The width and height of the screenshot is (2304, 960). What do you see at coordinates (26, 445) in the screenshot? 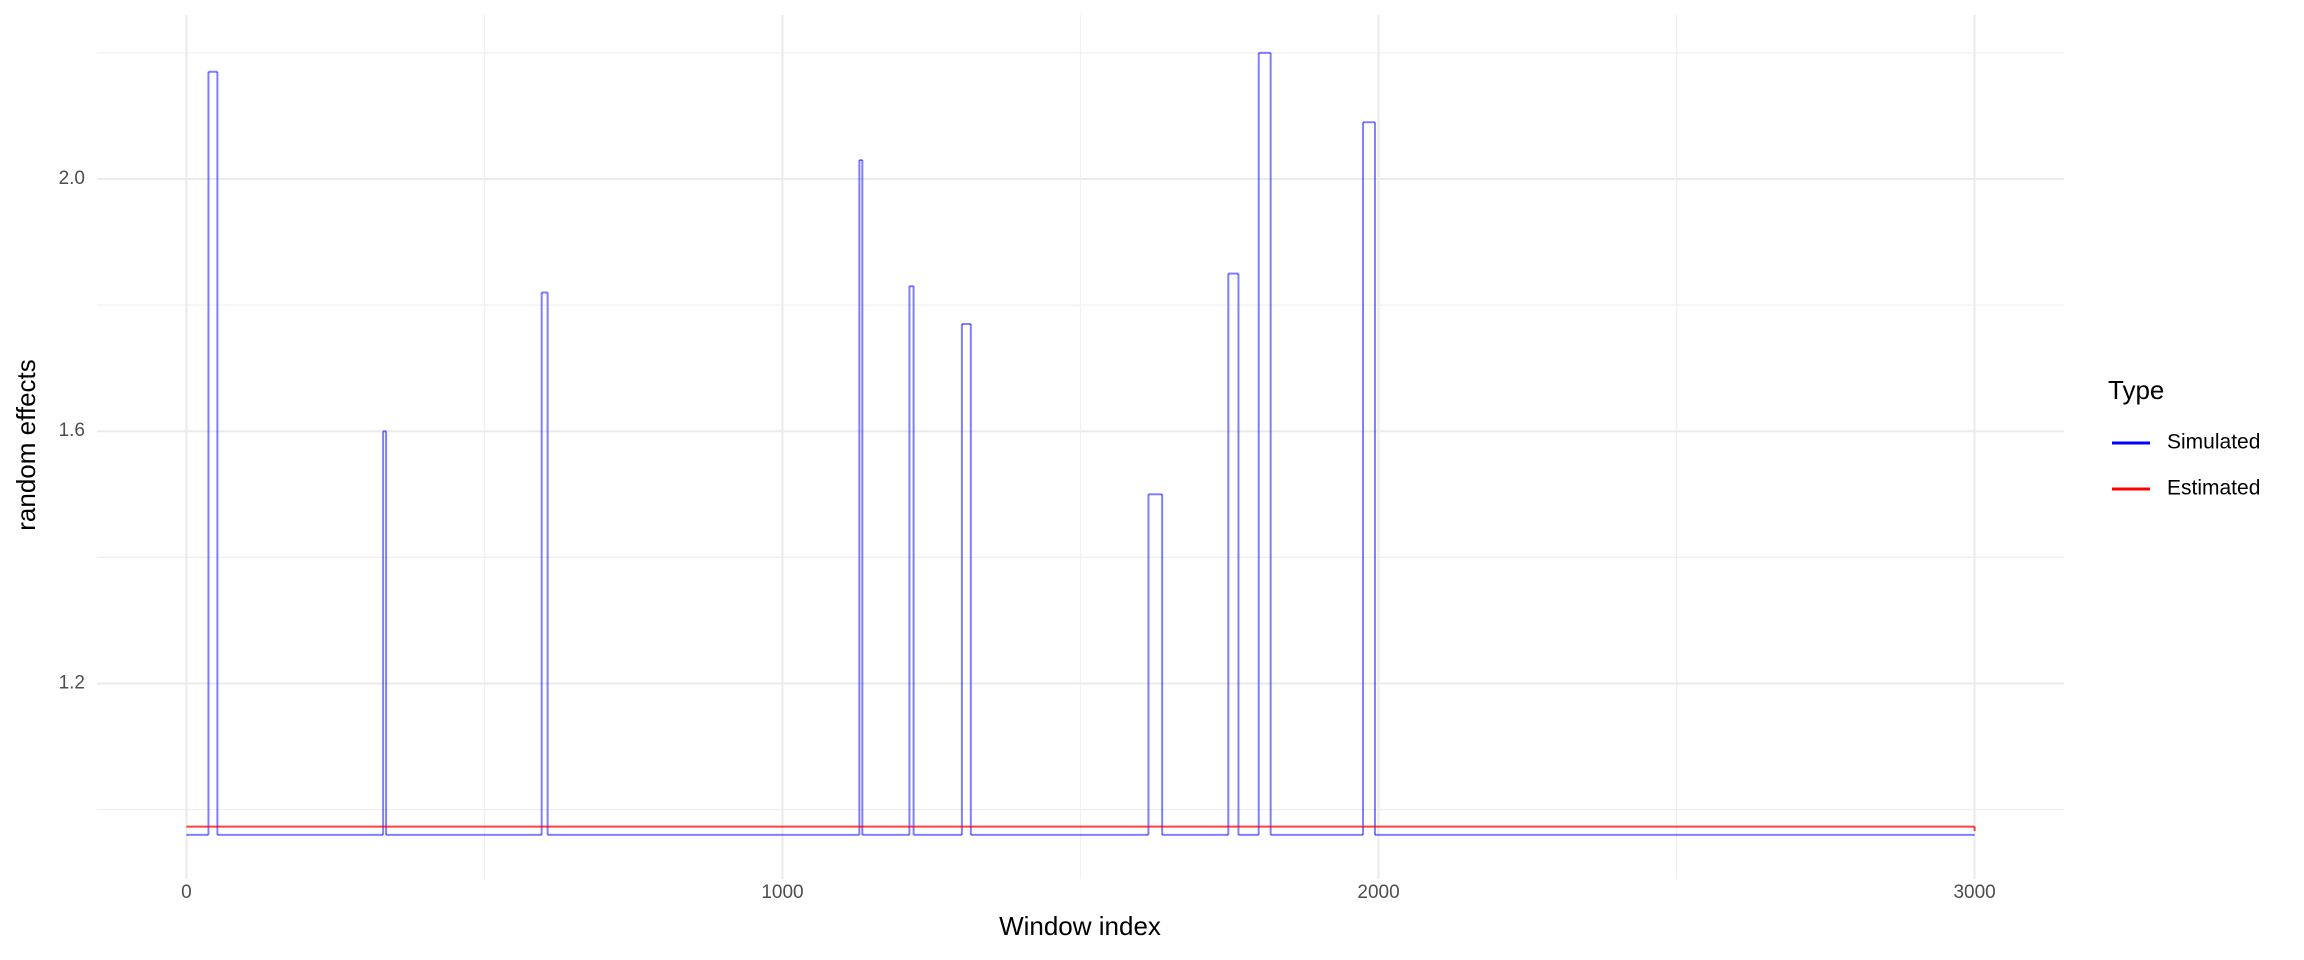
I see `y-axis-title: random effects` at bounding box center [26, 445].